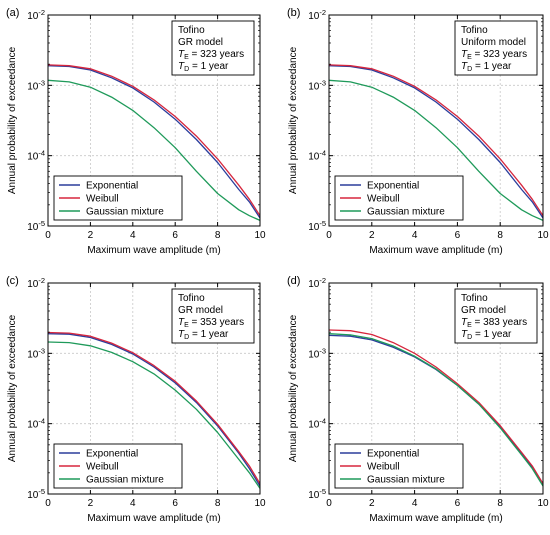  What do you see at coordinates (293, 13) in the screenshot?
I see `panel-label: (b)` at bounding box center [293, 13].